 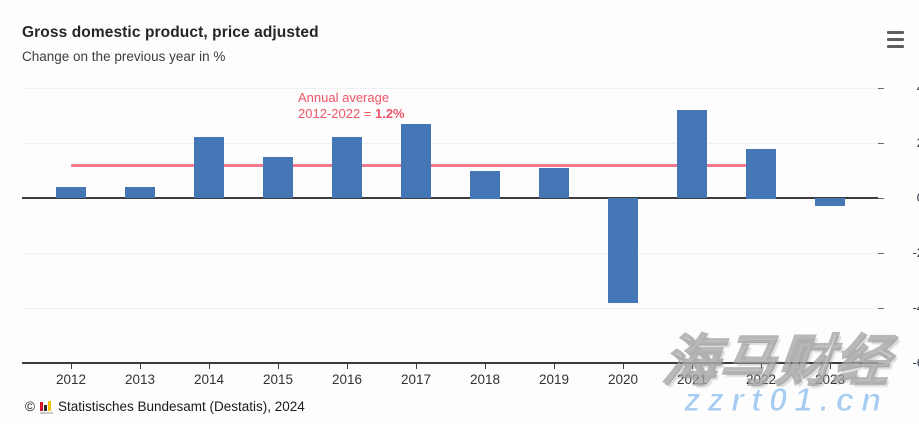 I want to click on hamburger-menu-icon, so click(x=896, y=39).